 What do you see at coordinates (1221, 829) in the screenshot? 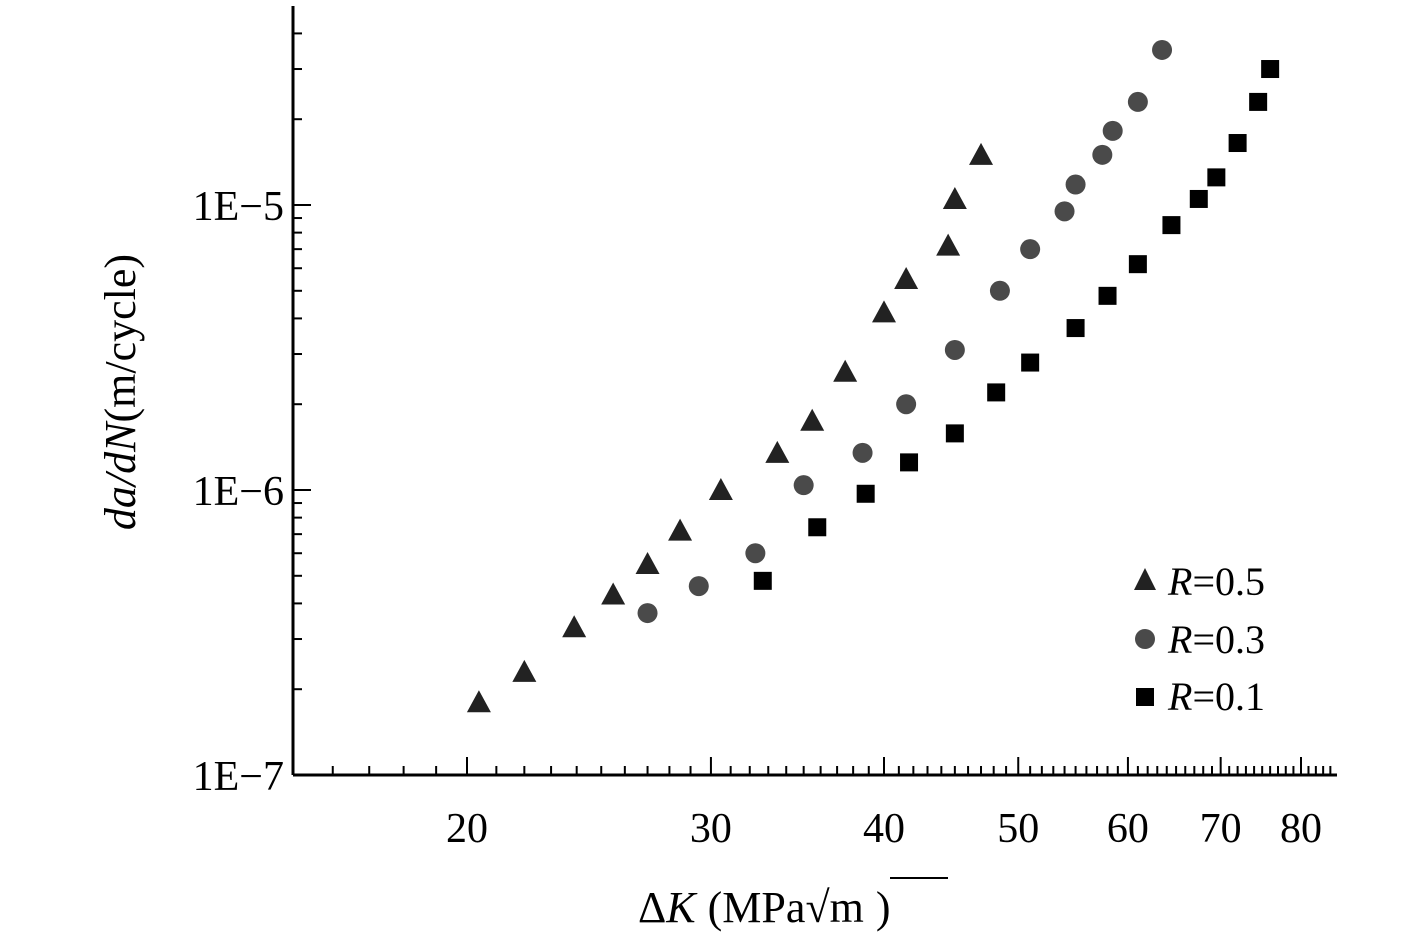
I see `x-tick-label: 70` at bounding box center [1221, 829].